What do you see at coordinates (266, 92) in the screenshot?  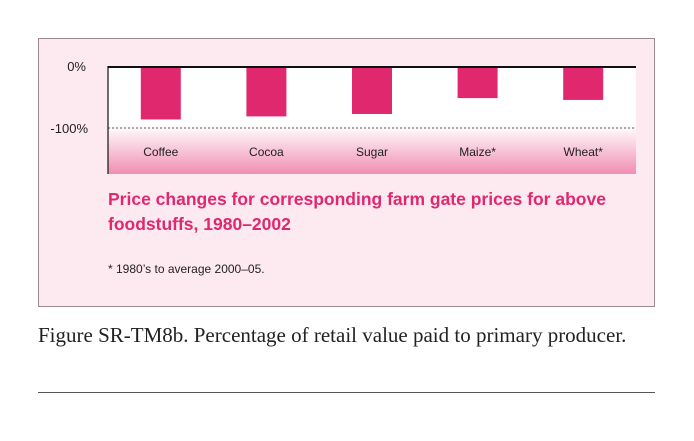 I see `bar-cocoa` at bounding box center [266, 92].